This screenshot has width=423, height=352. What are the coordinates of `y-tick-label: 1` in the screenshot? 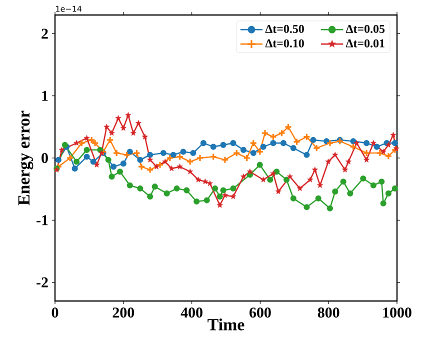 It's located at (45, 95).